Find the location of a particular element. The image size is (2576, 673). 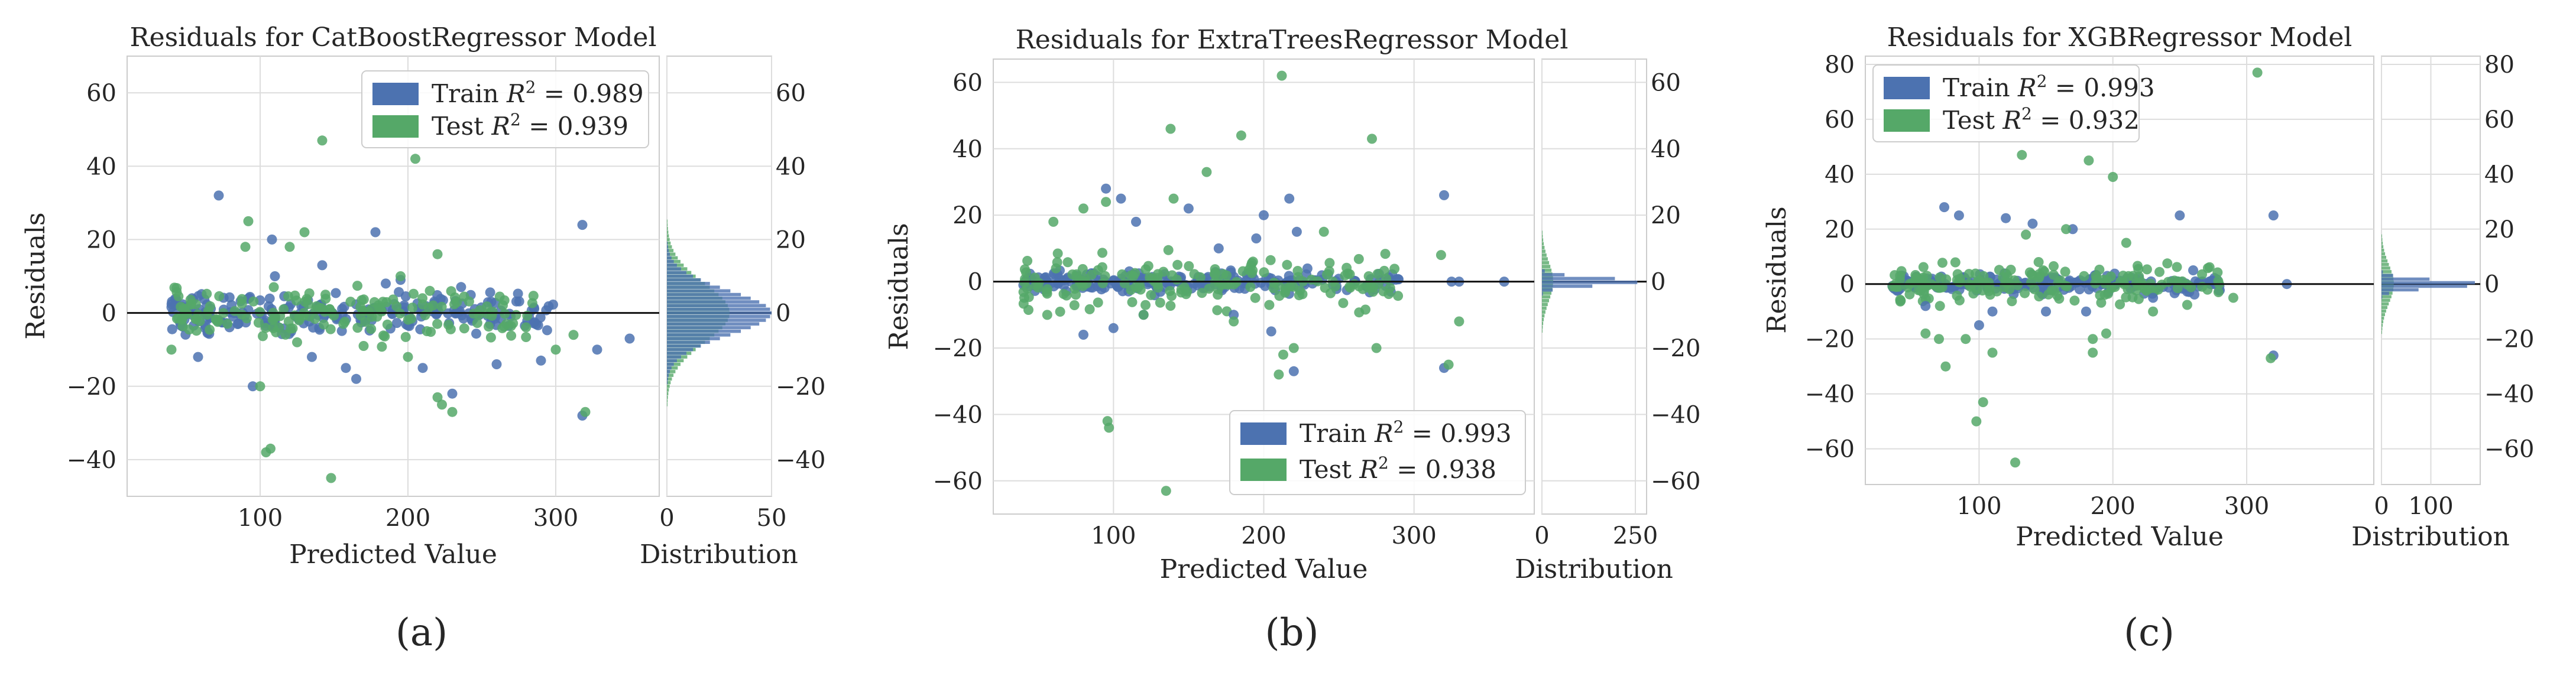

dist-axis-label: Distribution is located at coordinates (1594, 569).